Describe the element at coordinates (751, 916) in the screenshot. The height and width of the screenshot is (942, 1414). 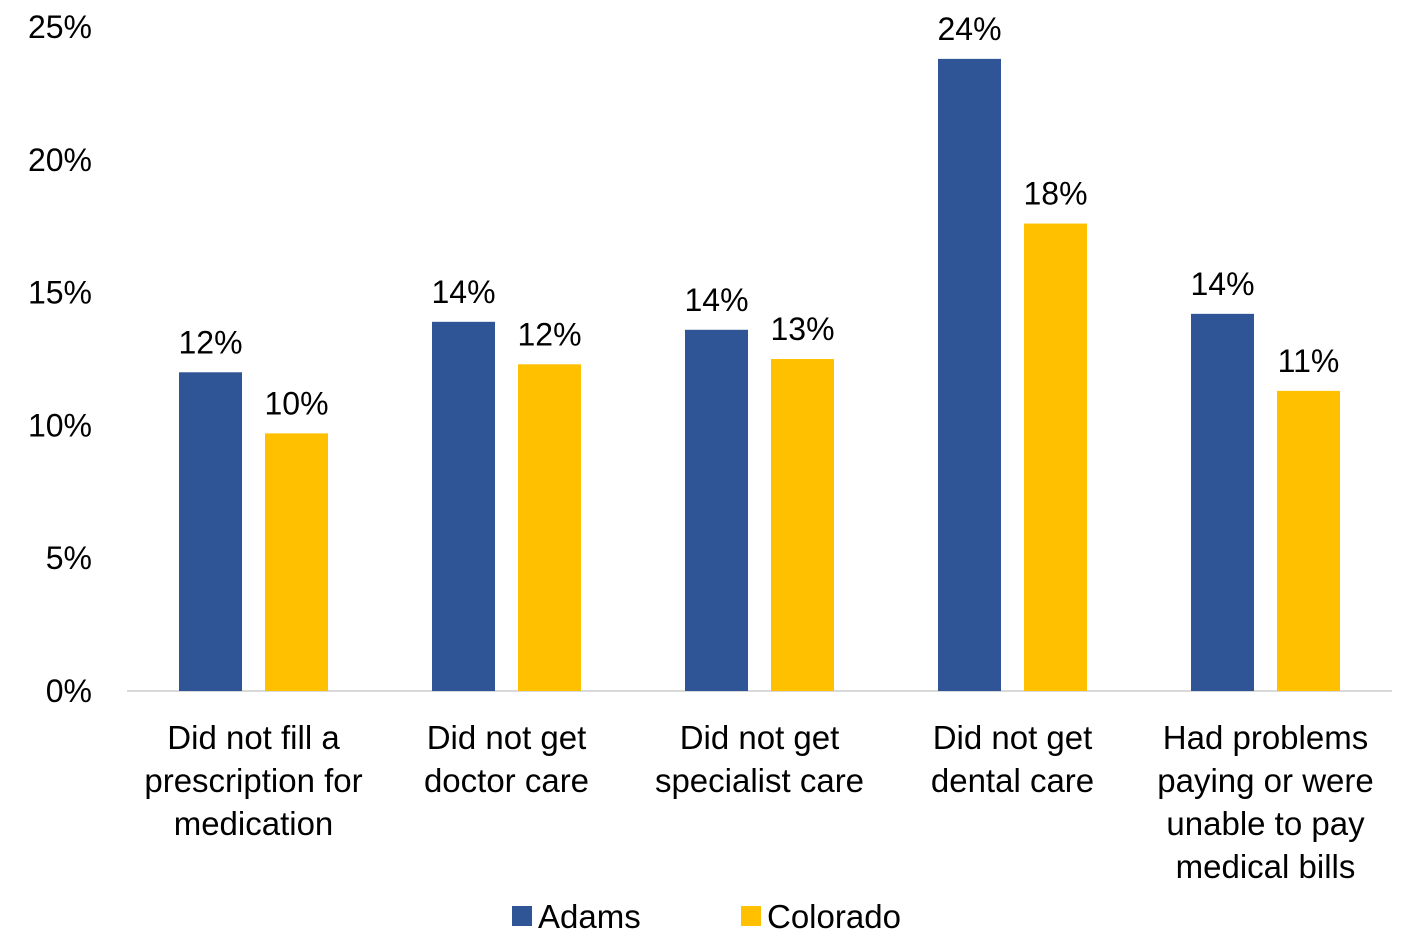
I see `legend-swatch-colorado` at that location.